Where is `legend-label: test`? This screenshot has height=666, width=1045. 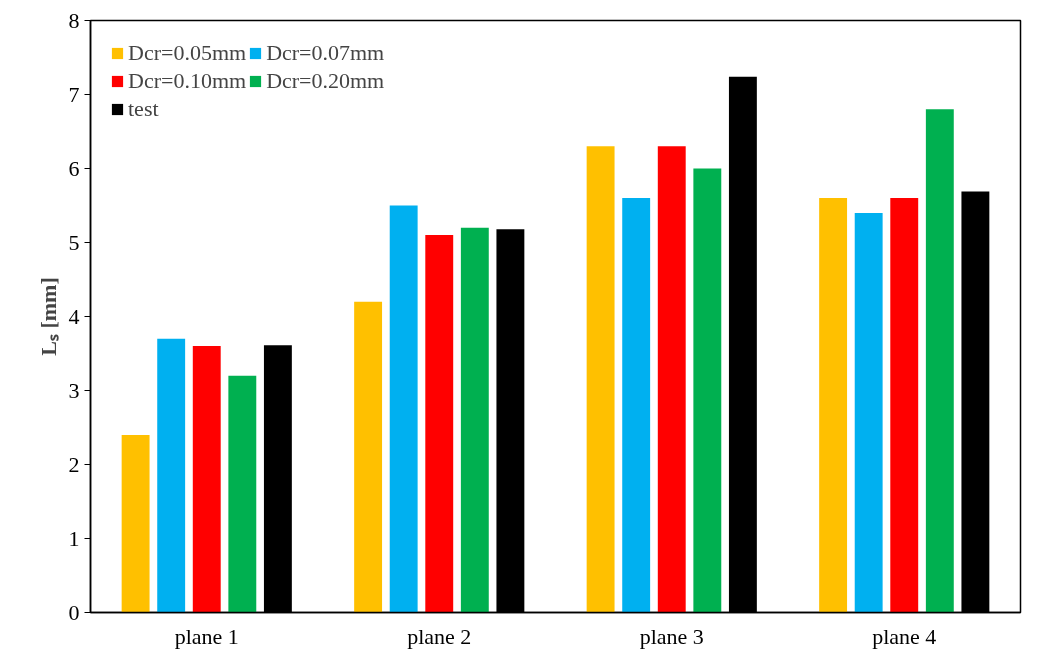 legend-label: test is located at coordinates (143, 109).